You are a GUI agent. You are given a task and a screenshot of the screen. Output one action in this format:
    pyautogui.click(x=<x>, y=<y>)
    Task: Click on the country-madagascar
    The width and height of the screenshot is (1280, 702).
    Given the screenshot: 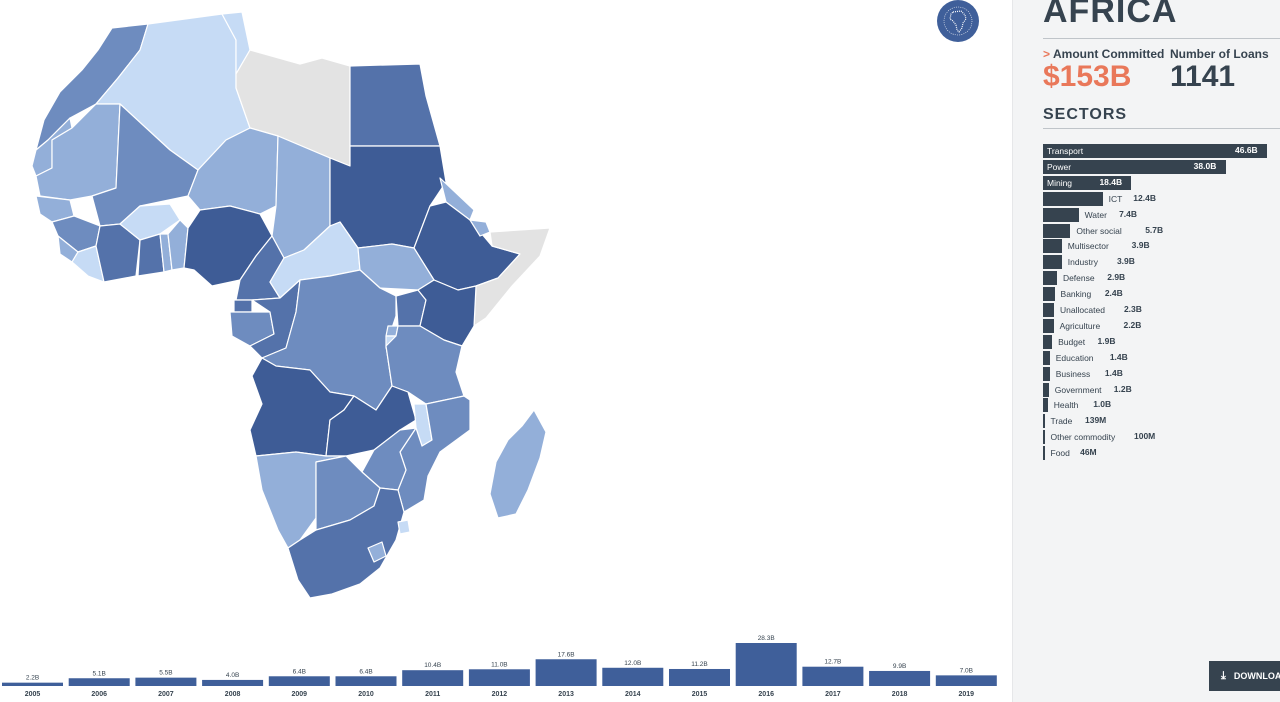 What is the action you would take?
    pyautogui.click(x=518, y=464)
    